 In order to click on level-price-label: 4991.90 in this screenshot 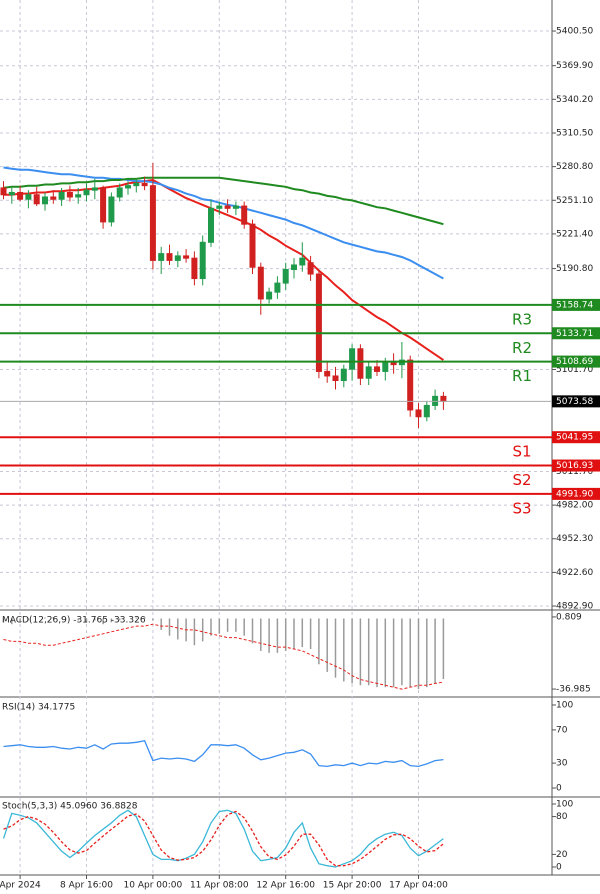, I will do `click(574, 494)`.